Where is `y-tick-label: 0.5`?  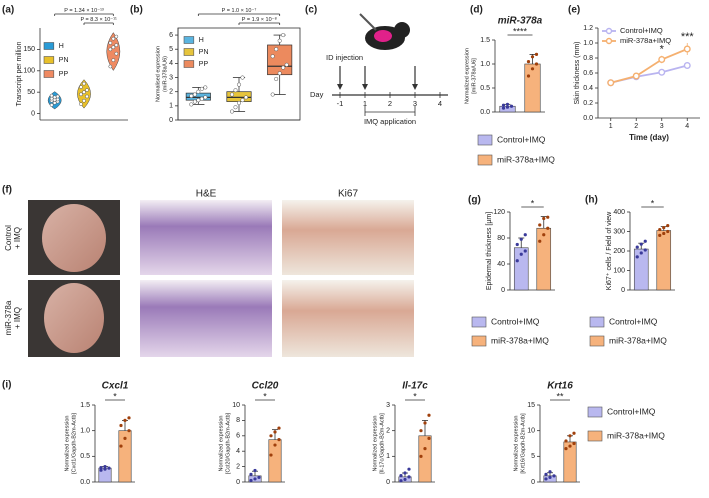 y-tick-label: 0.5 is located at coordinates (85, 456).